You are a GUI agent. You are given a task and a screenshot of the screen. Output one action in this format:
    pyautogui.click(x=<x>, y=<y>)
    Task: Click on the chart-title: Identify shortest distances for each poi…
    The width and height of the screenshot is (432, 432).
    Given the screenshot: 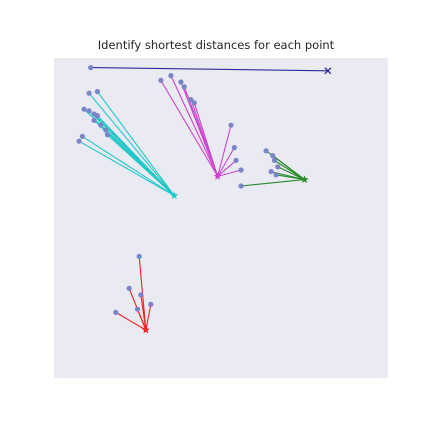 What is the action you would take?
    pyautogui.click(x=216, y=45)
    